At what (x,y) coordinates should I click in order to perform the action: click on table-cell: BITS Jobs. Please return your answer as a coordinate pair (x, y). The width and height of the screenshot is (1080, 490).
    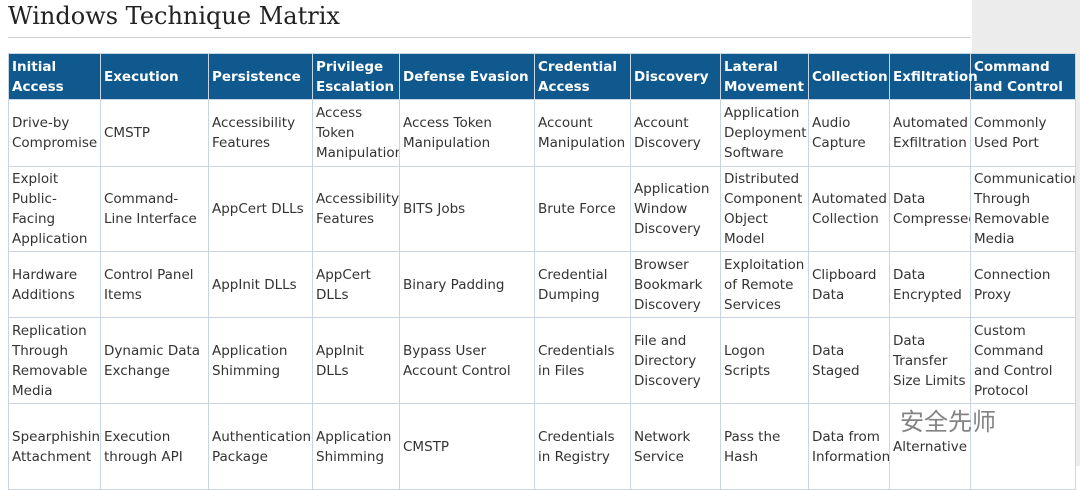
    Looking at the image, I should click on (467, 209).